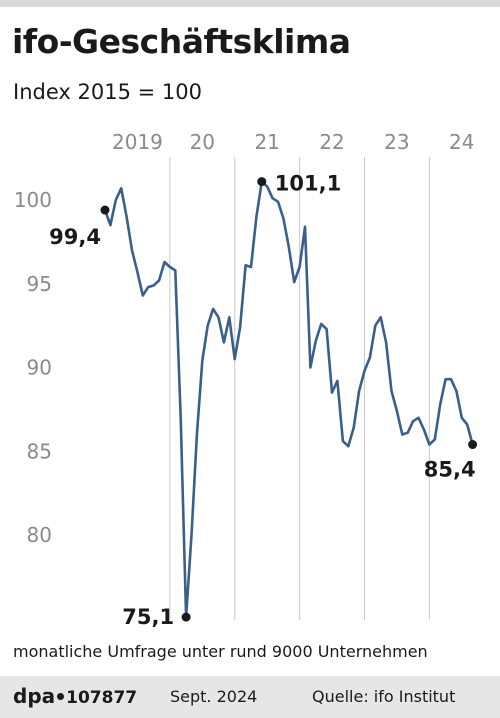  Describe the element at coordinates (308, 184) in the screenshot. I see `data-label: 101,1` at that location.